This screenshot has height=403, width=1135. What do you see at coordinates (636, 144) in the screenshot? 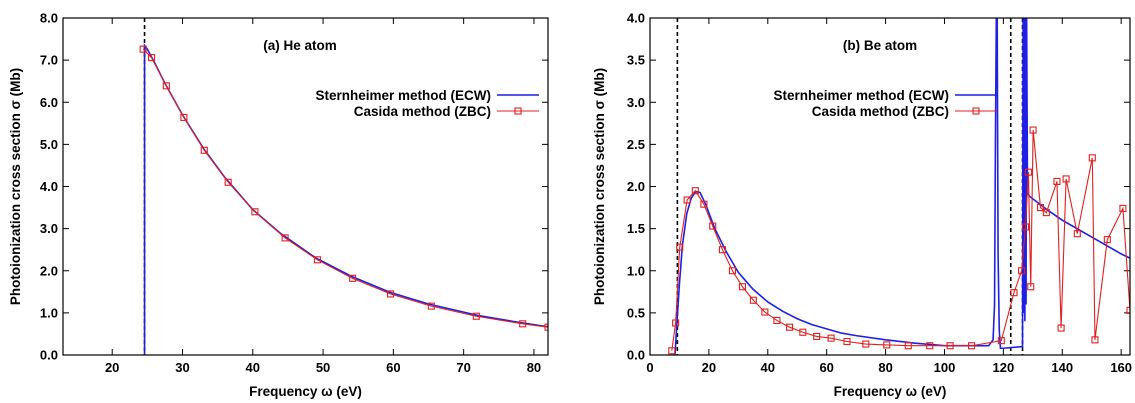
I see `y-tick-label: 2.5` at bounding box center [636, 144].